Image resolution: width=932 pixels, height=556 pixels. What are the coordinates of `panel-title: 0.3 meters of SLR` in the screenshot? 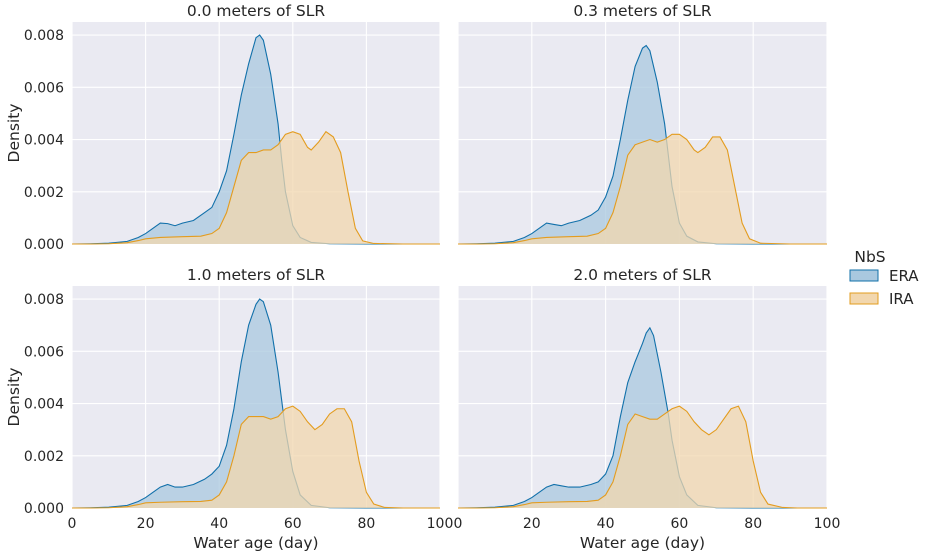 It's located at (642, 11).